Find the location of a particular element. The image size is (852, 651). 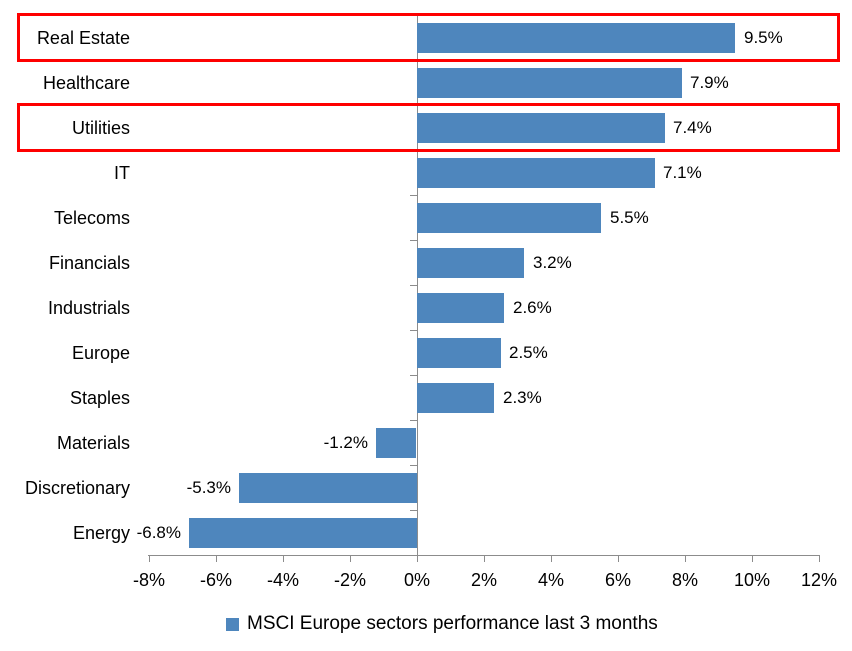

category-label: Staples is located at coordinates (99, 398).